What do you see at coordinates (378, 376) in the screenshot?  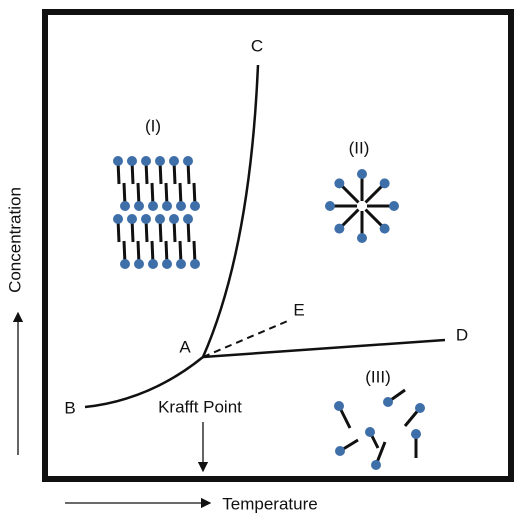 I see `region-label: (III)` at bounding box center [378, 376].